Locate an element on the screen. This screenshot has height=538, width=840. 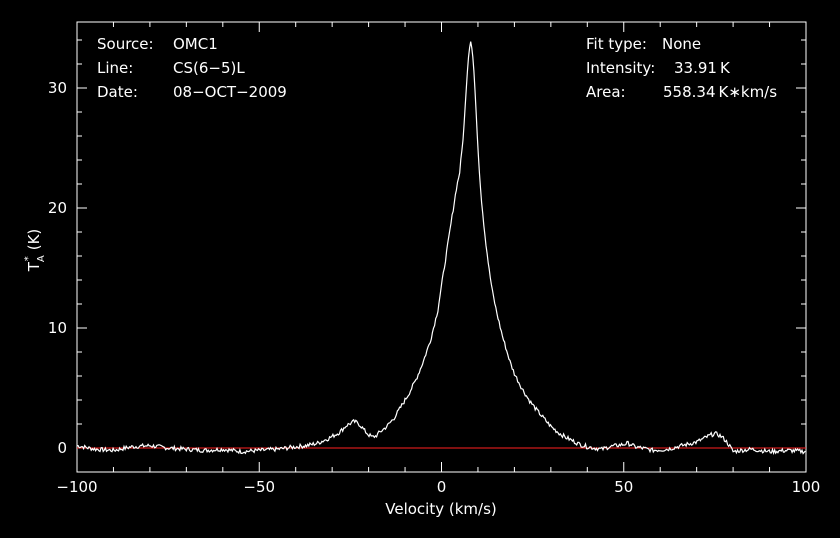
line-label: Line: is located at coordinates (115, 68).